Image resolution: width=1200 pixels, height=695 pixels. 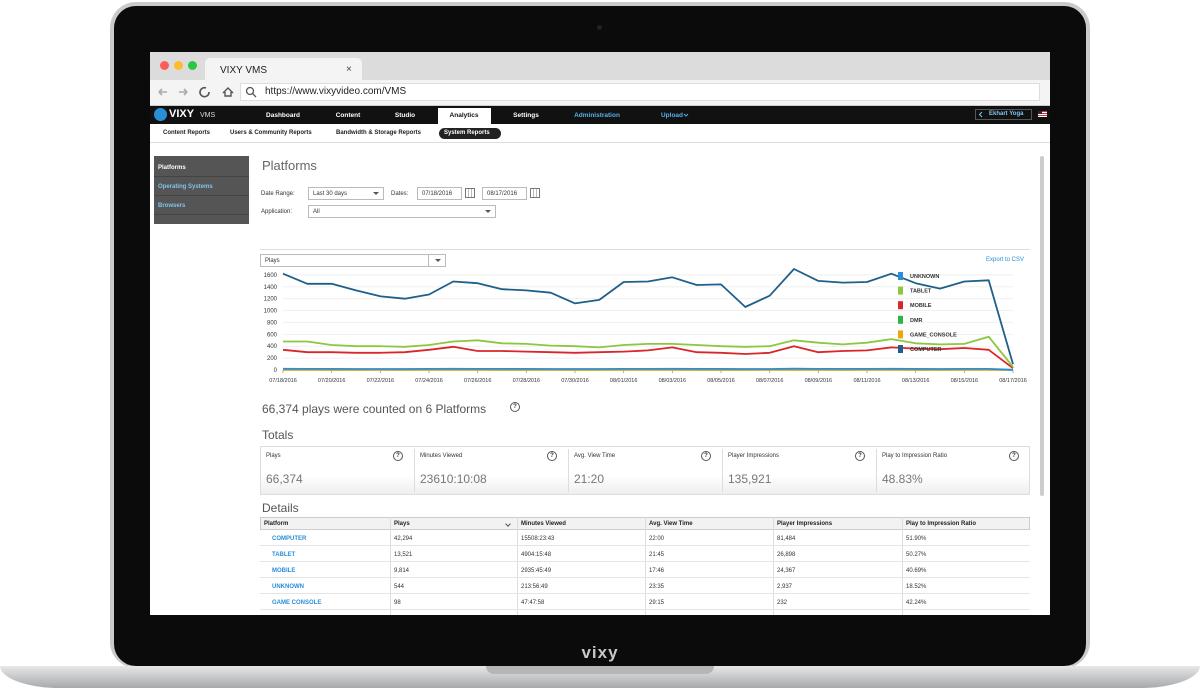 What do you see at coordinates (273, 456) in the screenshot?
I see `total-label: Plays` at bounding box center [273, 456].